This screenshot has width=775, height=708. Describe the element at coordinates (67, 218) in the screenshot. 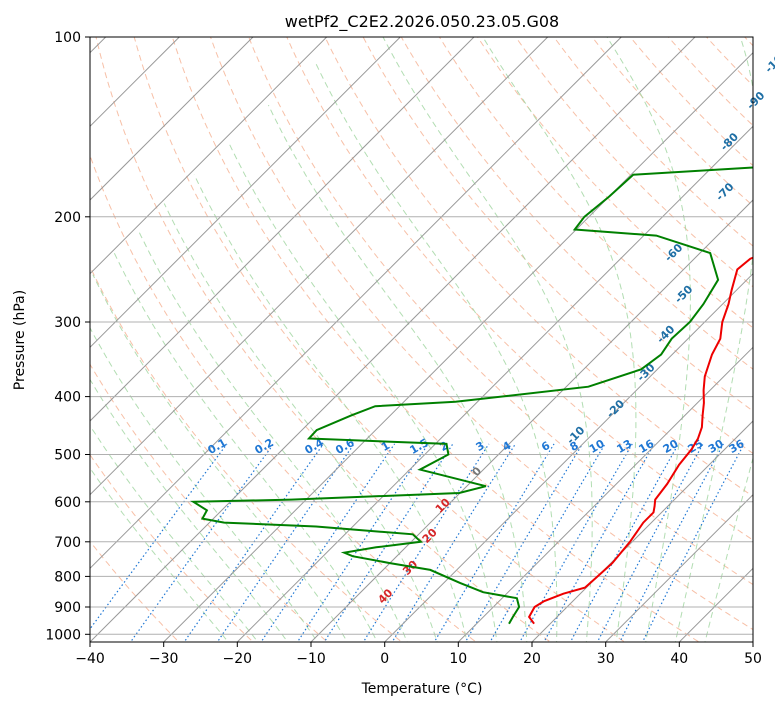

I see `y-tick-label: 200` at that location.